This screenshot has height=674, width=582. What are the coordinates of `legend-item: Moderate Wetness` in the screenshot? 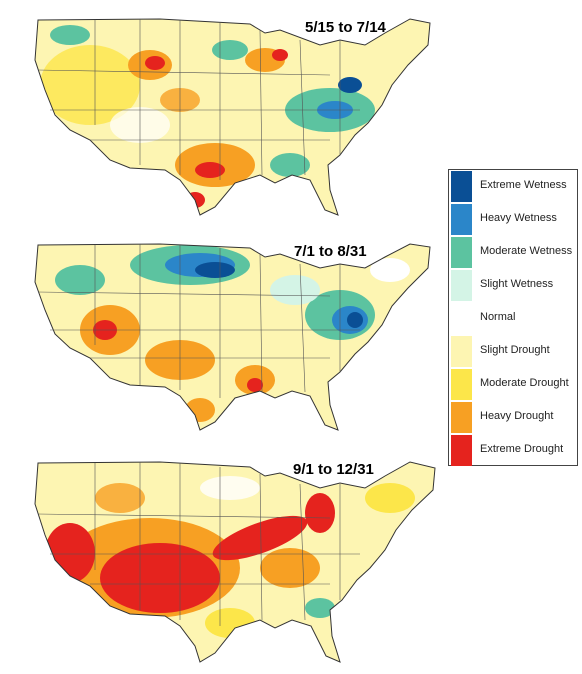 It's located at (513, 252).